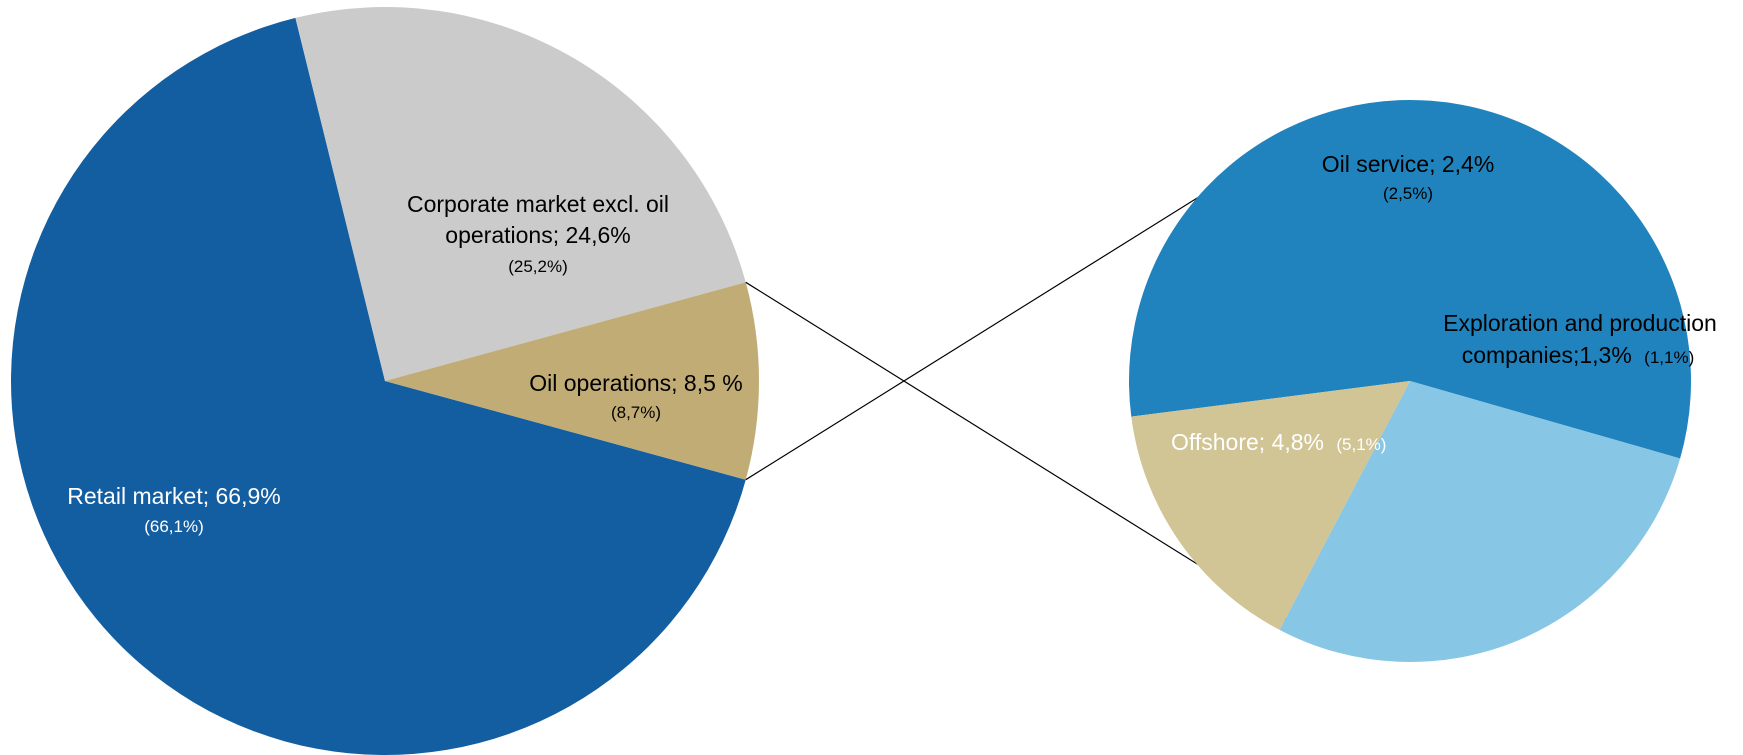 This screenshot has height=755, width=1743. Describe the element at coordinates (1547, 355) in the screenshot. I see `slice-label-exploration-main: companies;1,3%` at that location.